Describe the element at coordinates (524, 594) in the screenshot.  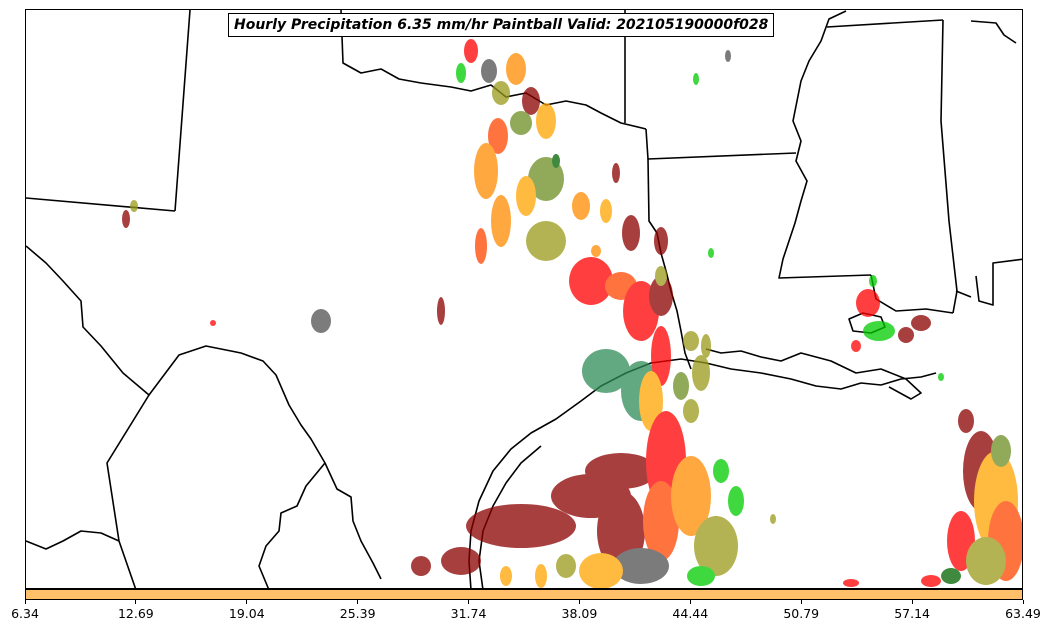
I see `colorbar` at that location.